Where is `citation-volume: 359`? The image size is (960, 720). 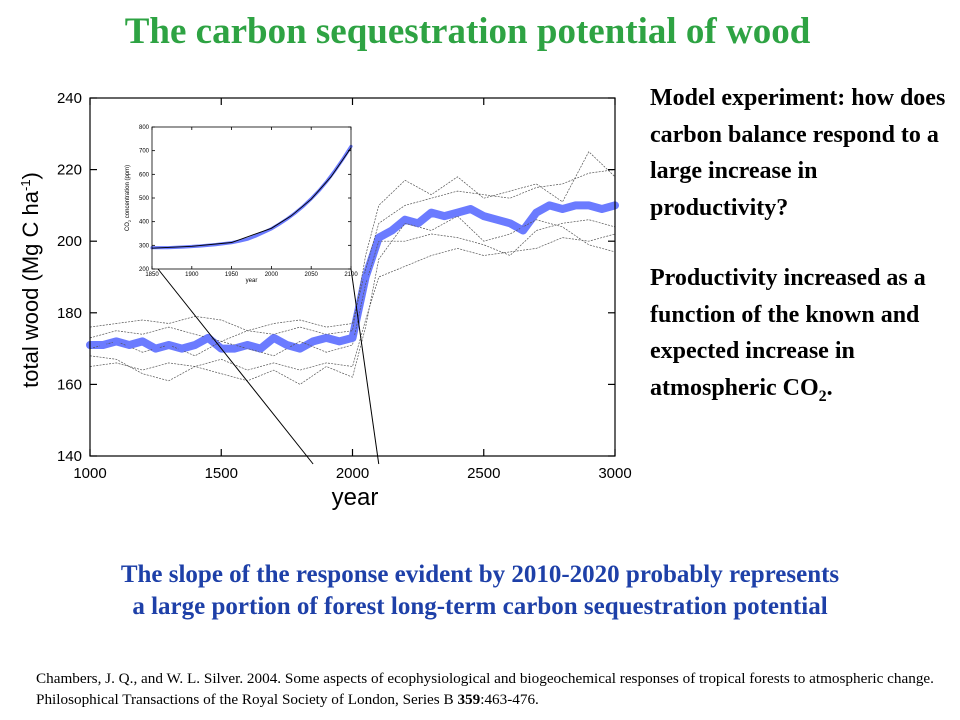 citation-volume: 359 is located at coordinates (469, 699).